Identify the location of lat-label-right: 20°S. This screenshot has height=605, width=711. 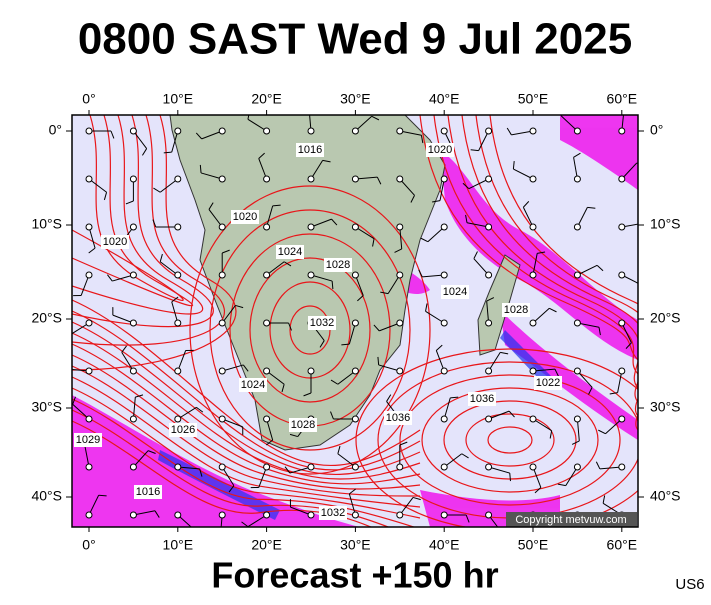
(665, 318).